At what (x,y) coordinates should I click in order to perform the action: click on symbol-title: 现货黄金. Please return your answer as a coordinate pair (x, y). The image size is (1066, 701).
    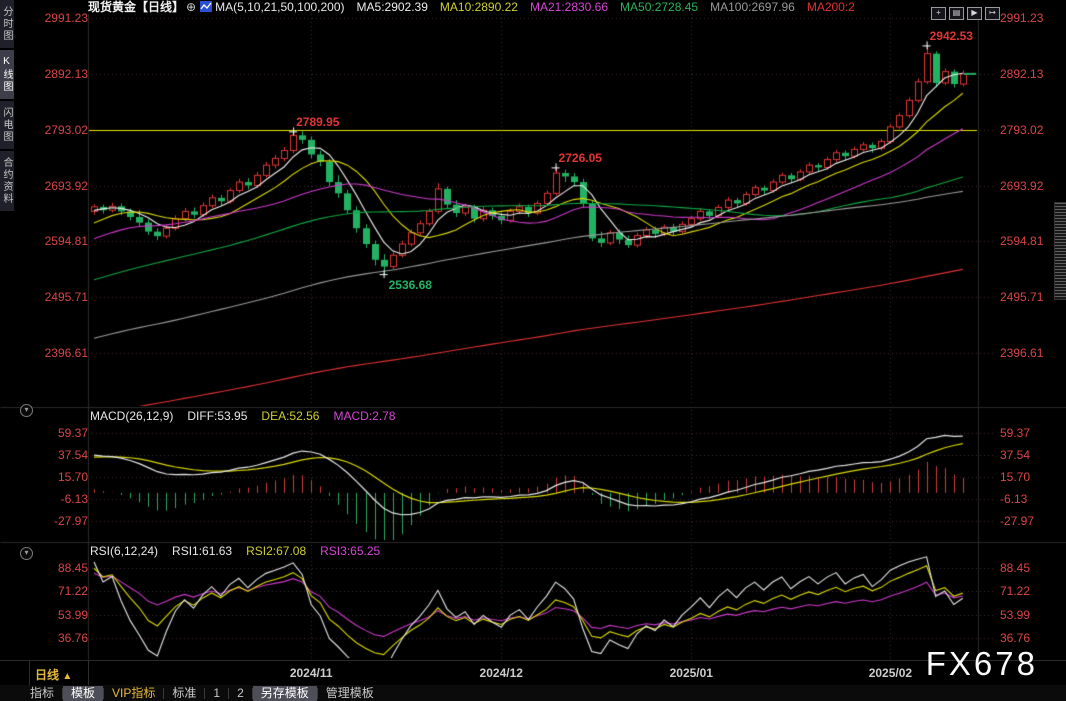
    Looking at the image, I should click on (112, 7).